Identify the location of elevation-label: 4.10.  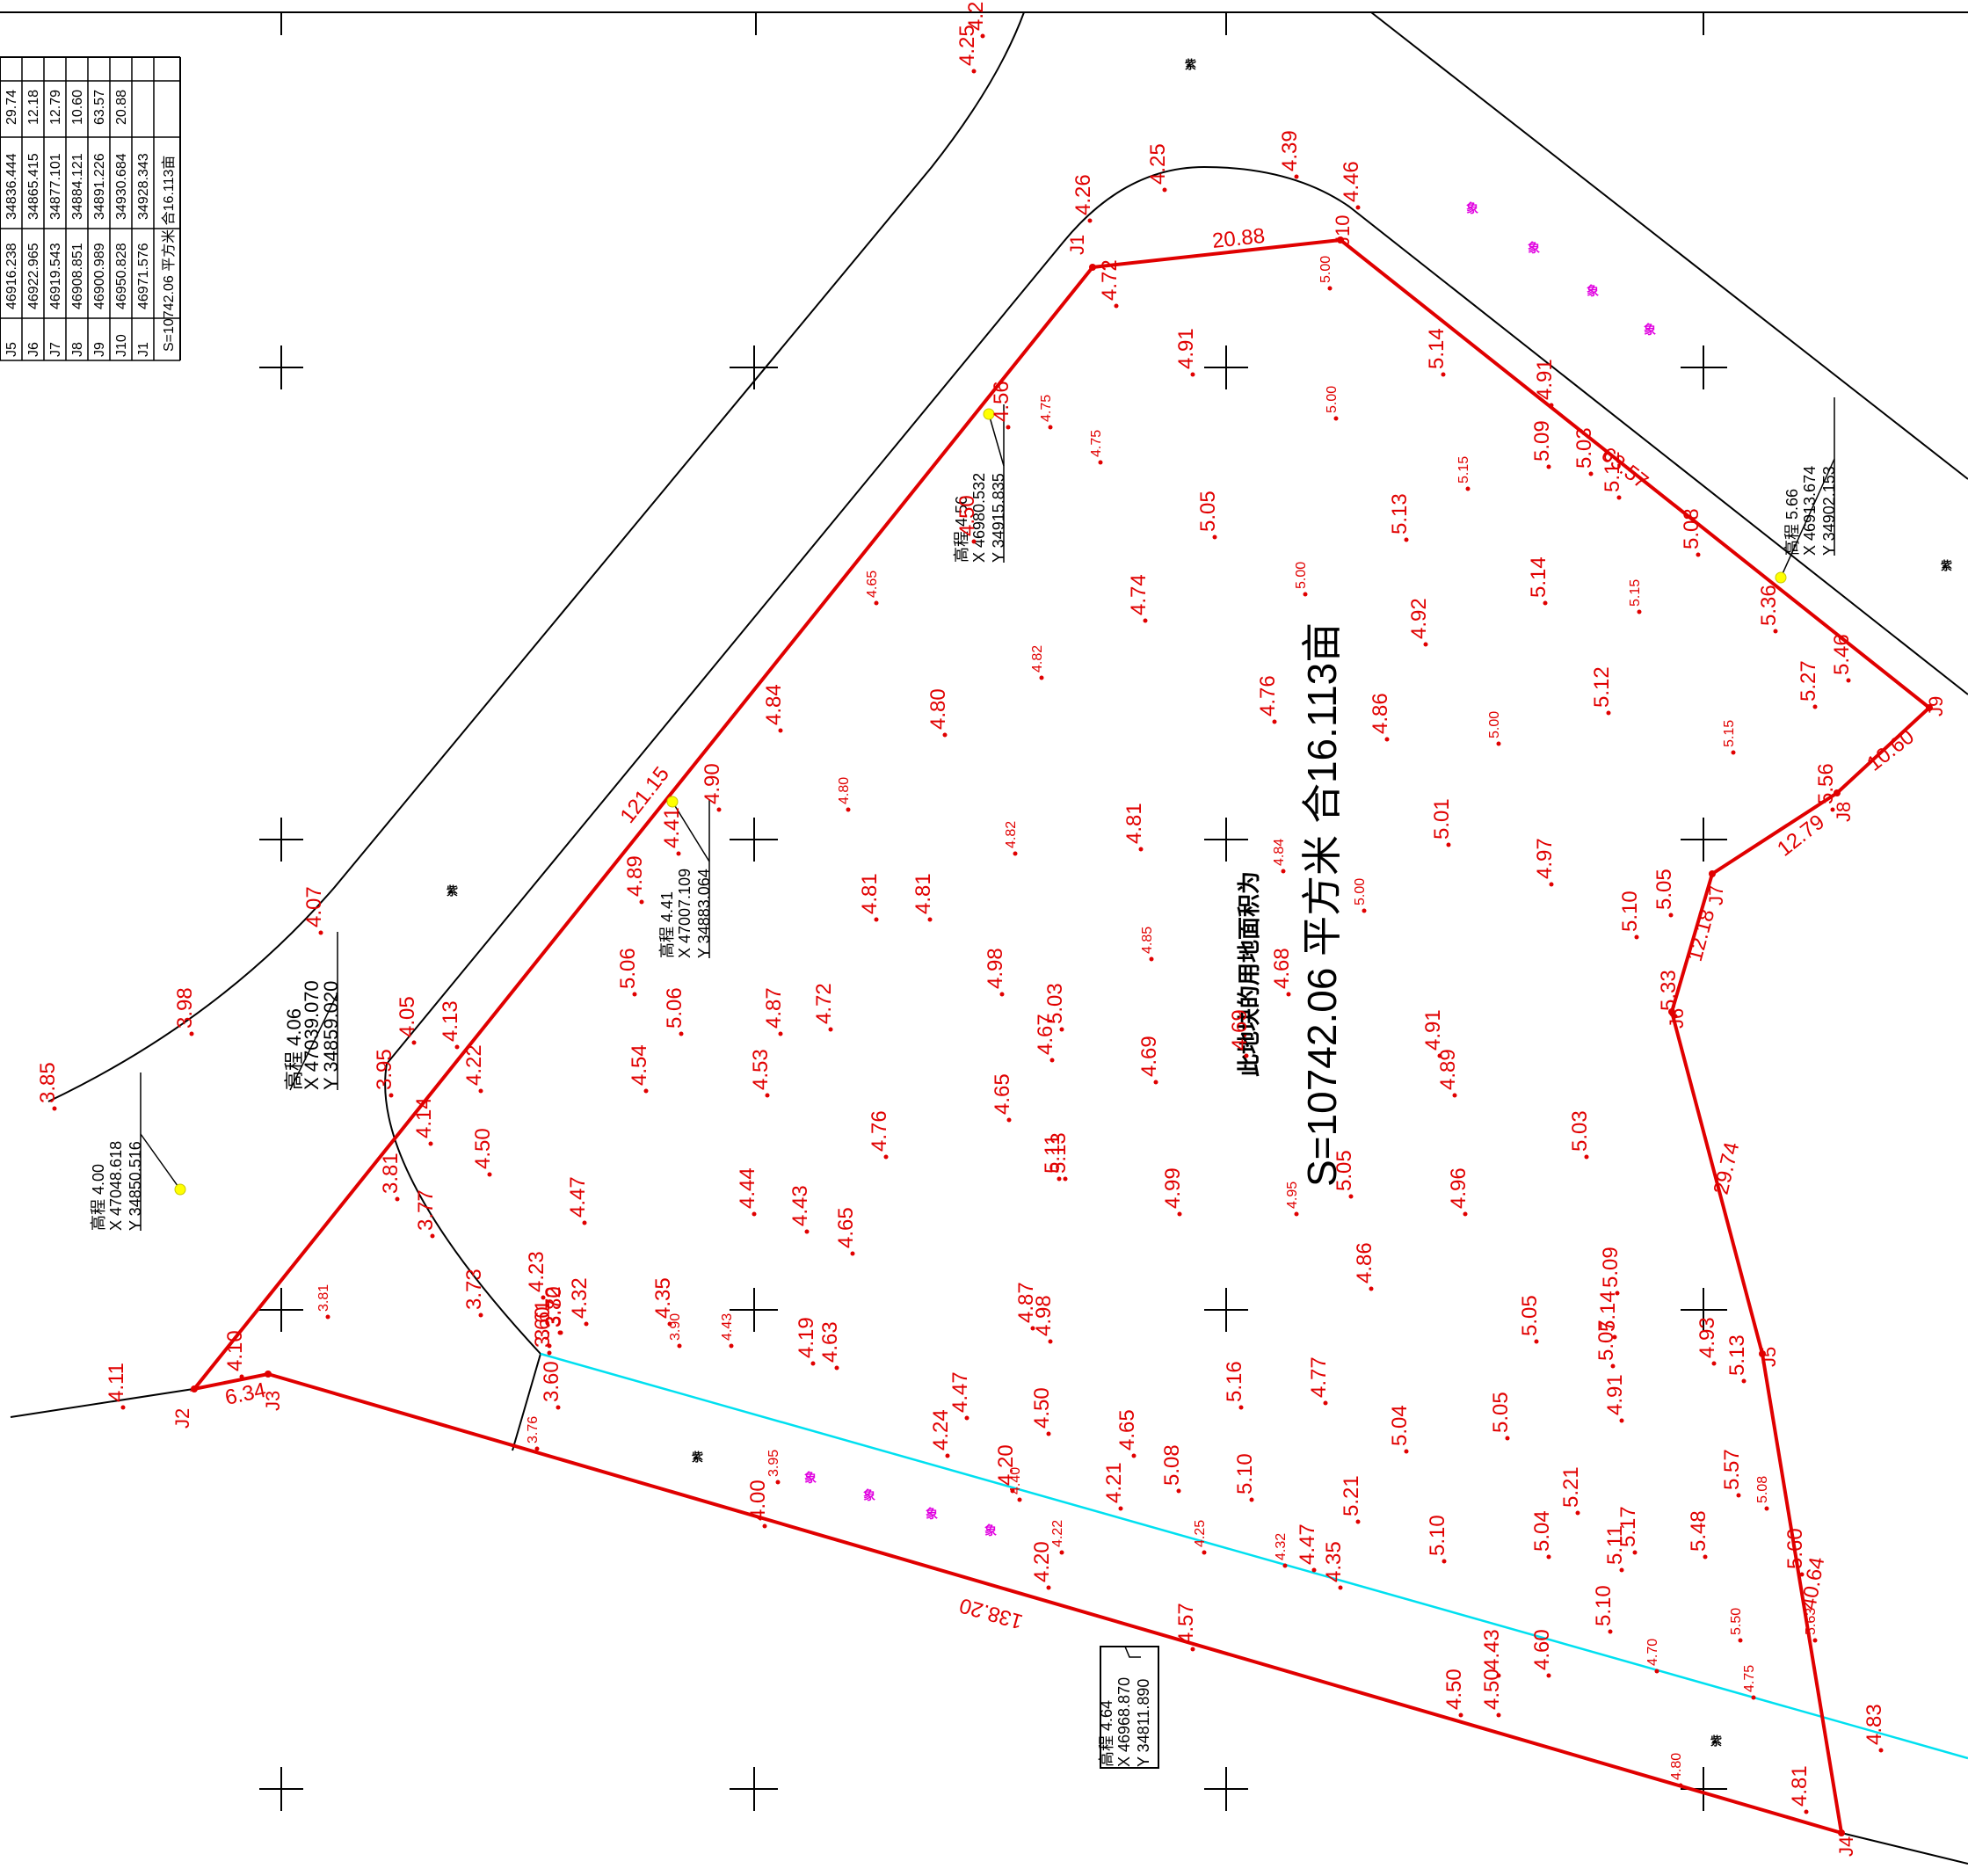
(235, 1350).